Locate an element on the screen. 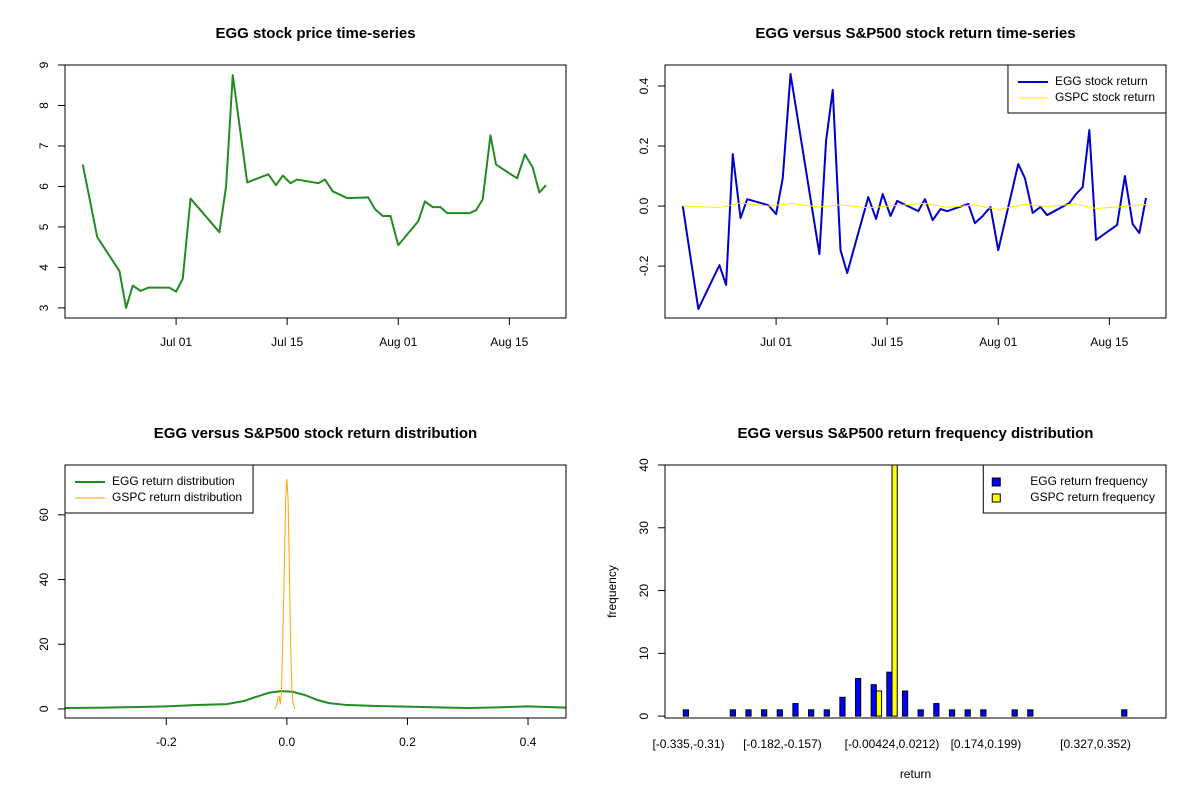  x-tick-label: -0.2 is located at coordinates (166, 742).